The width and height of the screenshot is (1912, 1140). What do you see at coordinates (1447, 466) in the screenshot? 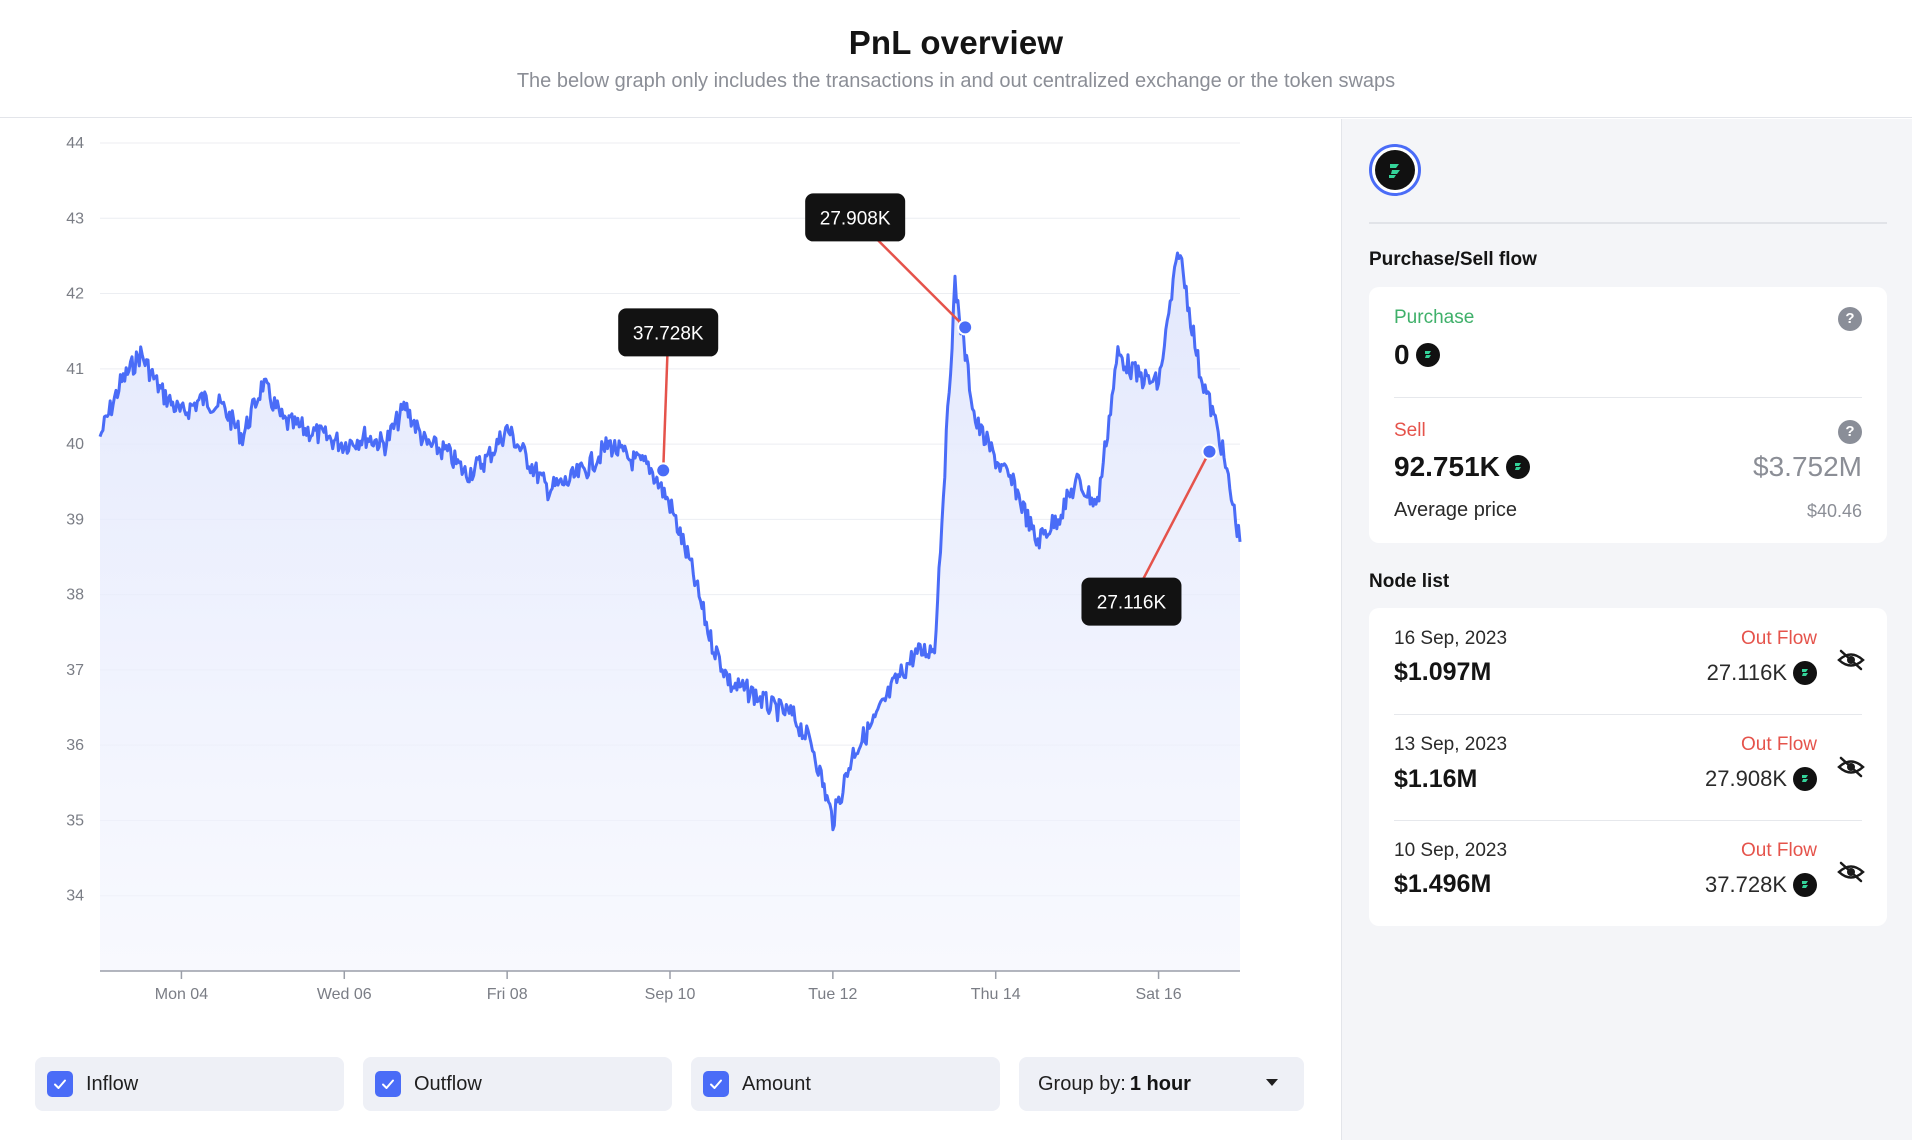
I see `sell-amount-value: 92.751K` at bounding box center [1447, 466].